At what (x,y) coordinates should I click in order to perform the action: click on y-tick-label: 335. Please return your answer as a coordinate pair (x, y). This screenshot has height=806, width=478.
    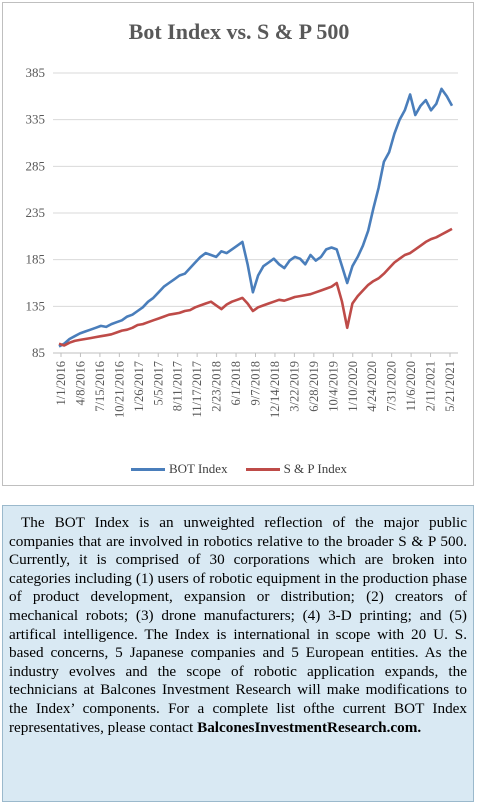
    Looking at the image, I should click on (36, 119).